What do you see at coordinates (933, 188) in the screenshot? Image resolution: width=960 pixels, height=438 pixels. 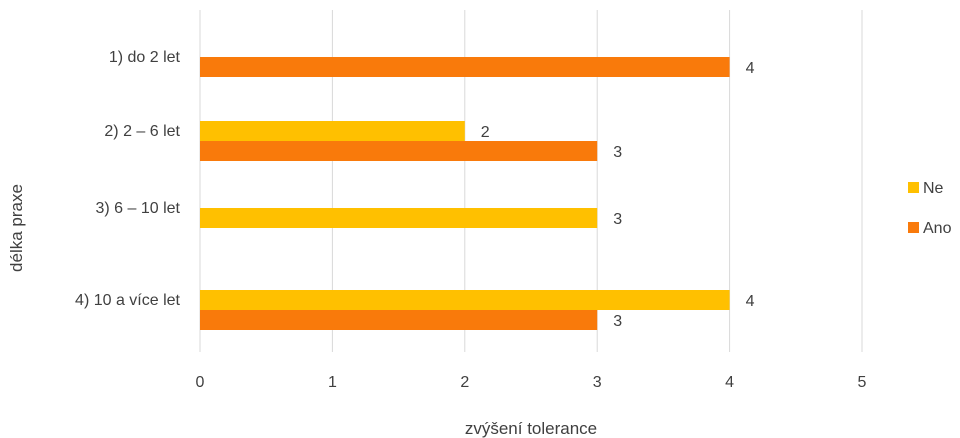 I see `legend-label: Ne` at bounding box center [933, 188].